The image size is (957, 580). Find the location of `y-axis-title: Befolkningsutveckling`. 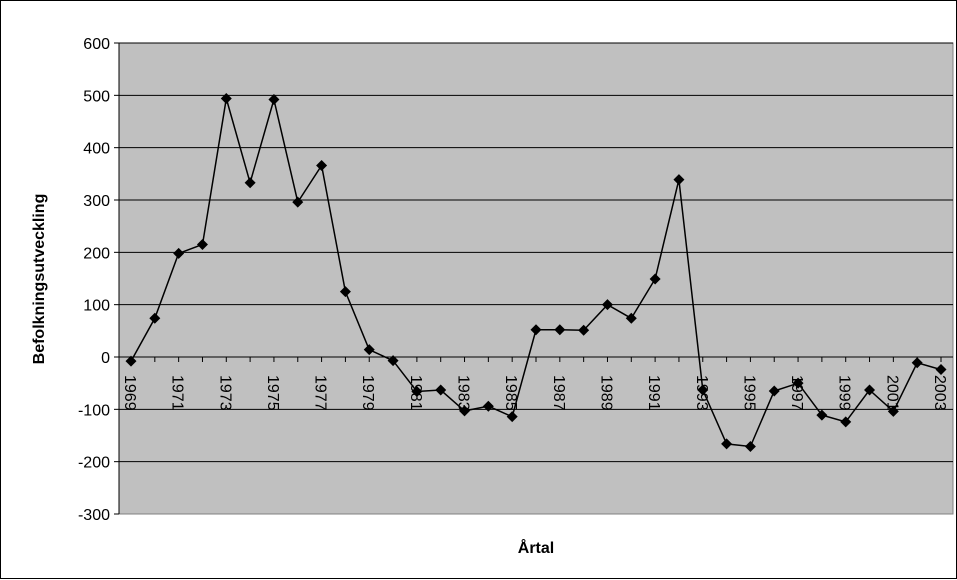

y-axis-title: Befolkningsutveckling is located at coordinates (39, 279).